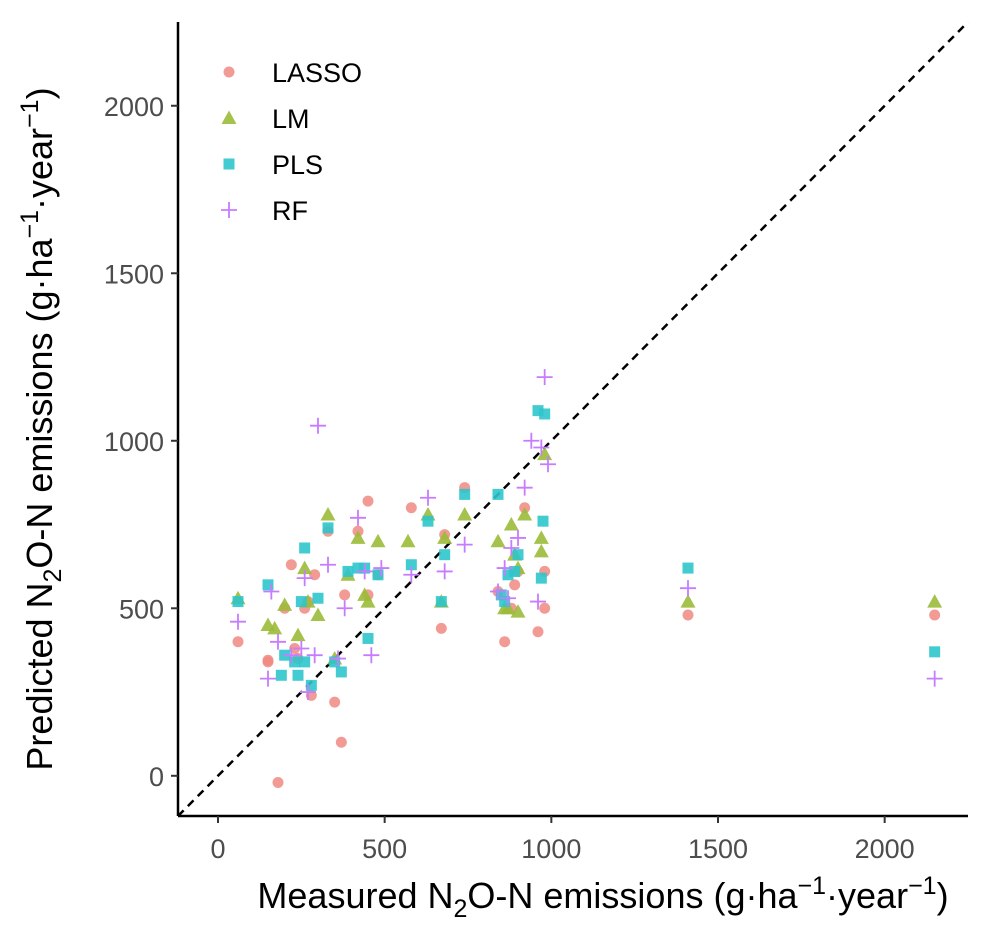  What do you see at coordinates (229, 164) in the screenshot?
I see `legend-key-pls` at bounding box center [229, 164].